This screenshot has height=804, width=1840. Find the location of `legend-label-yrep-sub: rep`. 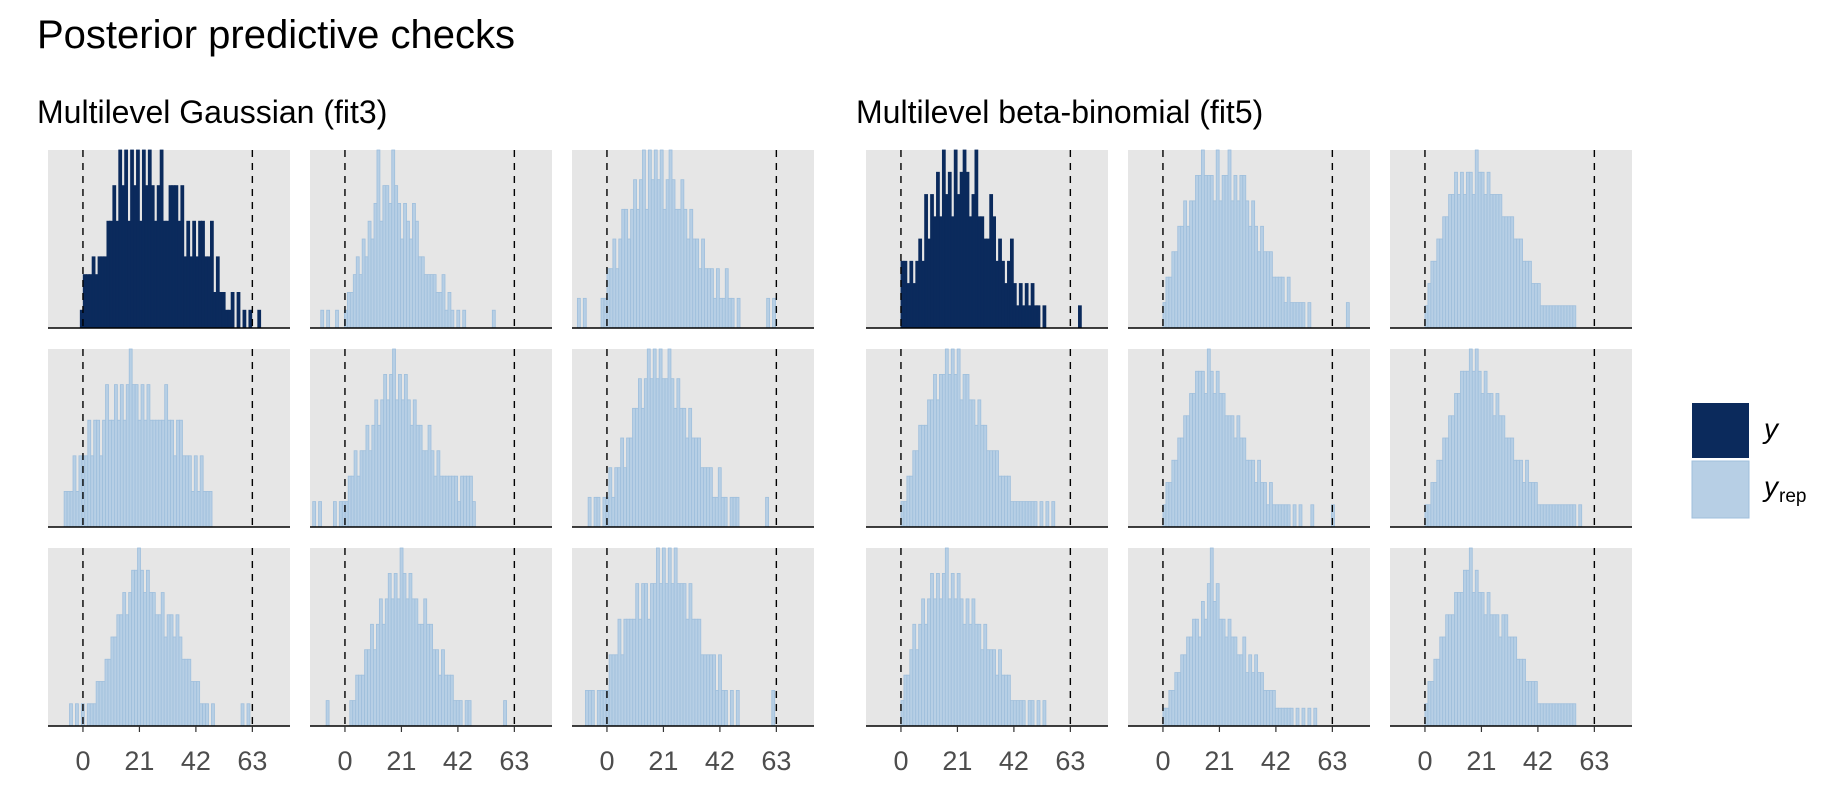

legend-label-yrep-sub: rep is located at coordinates (1792, 496).